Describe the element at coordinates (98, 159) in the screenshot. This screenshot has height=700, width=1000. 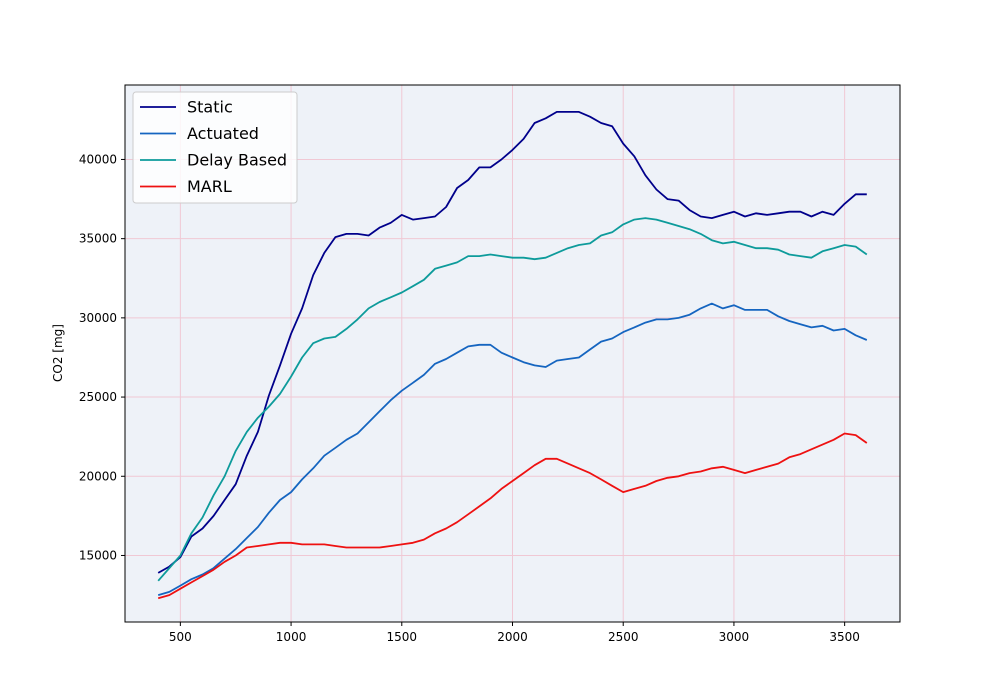
I see `y-tick-label: 40000` at that location.